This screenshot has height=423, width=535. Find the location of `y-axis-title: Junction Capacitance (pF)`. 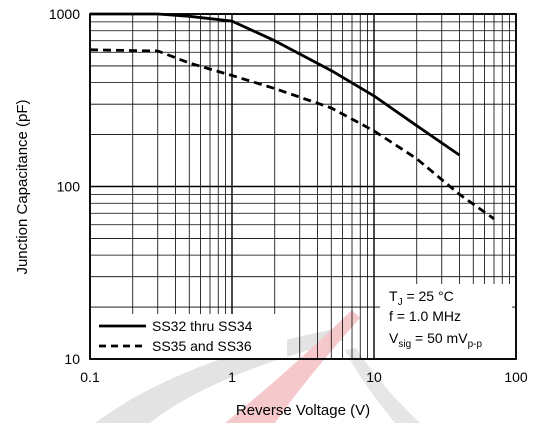

y-axis-title: Junction Capacitance (pF) is located at coordinates (22, 186).